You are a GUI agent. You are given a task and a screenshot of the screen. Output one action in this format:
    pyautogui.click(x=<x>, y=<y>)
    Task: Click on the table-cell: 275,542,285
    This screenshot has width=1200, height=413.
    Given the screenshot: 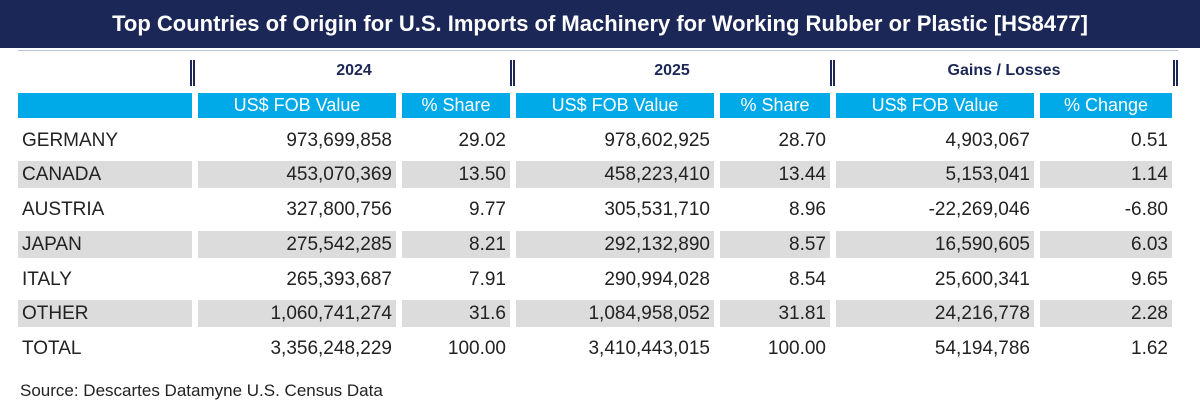 What is the action you would take?
    pyautogui.click(x=297, y=244)
    